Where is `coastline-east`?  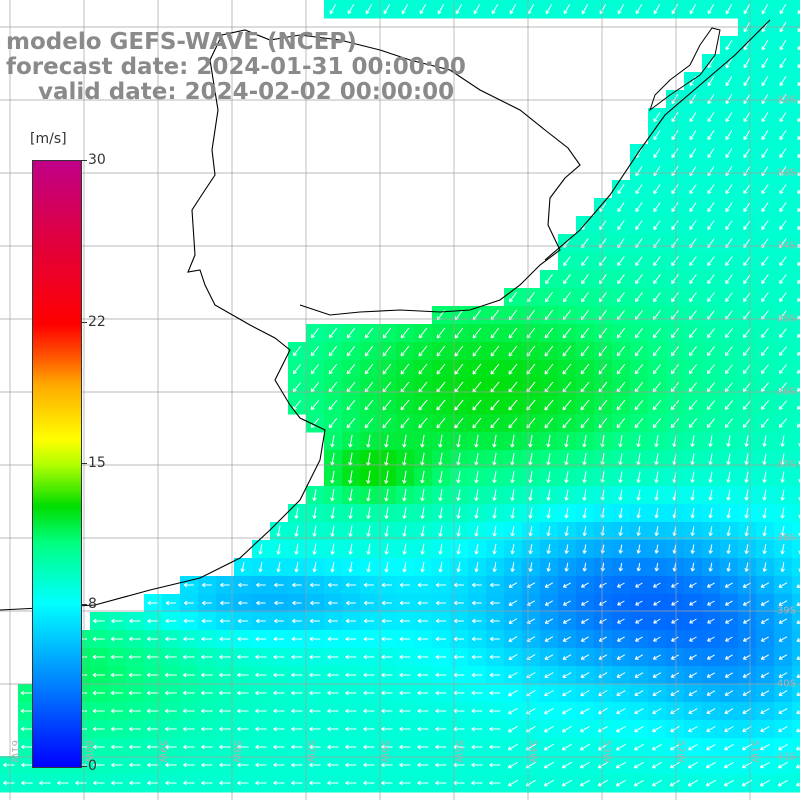 coastline-east is located at coordinates (657, 140).